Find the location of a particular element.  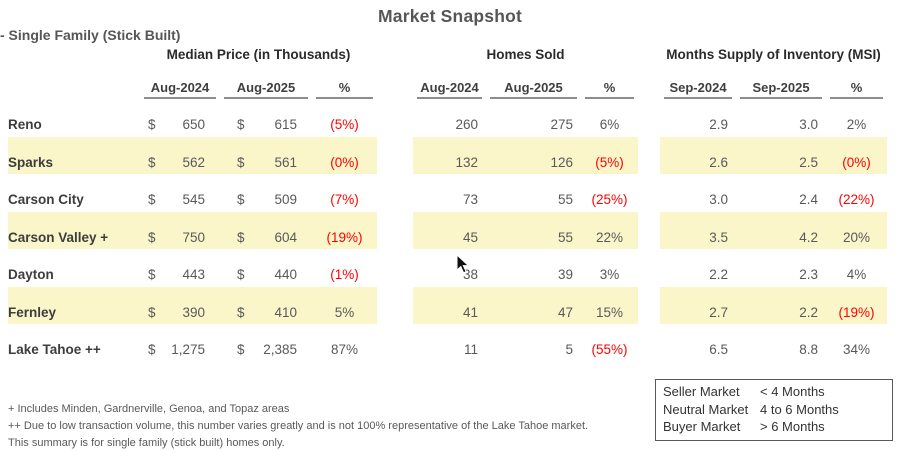

price-2024-cell: $545 is located at coordinates (176, 199).